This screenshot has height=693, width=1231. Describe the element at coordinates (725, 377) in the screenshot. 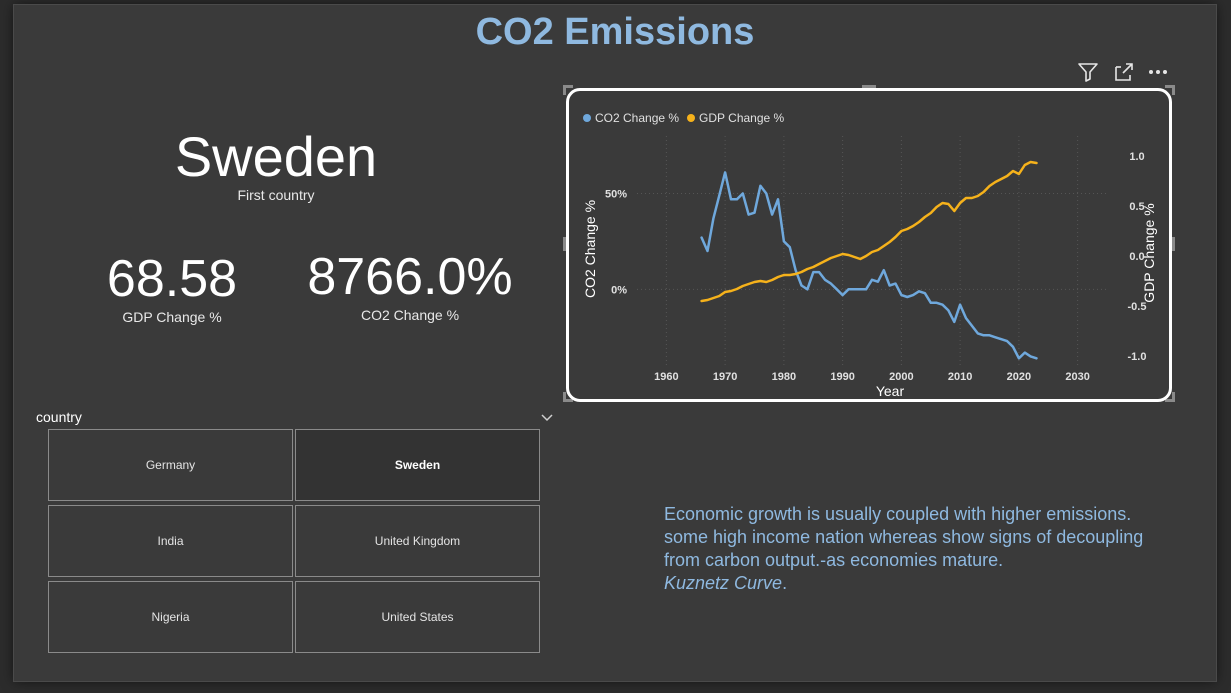

I see `x-tick-label: 1970` at that location.